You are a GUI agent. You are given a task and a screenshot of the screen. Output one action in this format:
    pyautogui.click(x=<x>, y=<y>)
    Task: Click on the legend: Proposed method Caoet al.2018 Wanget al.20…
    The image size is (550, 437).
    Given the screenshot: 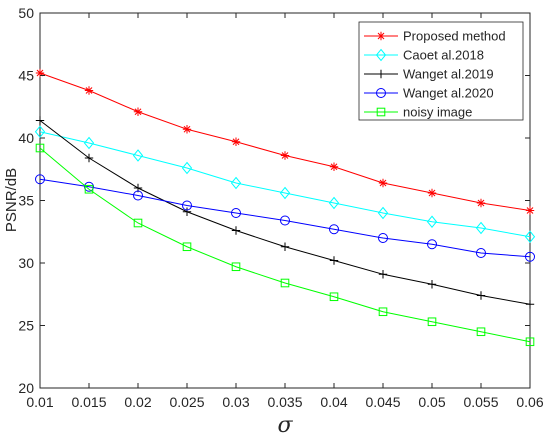 What is the action you would take?
    pyautogui.click(x=441, y=71)
    